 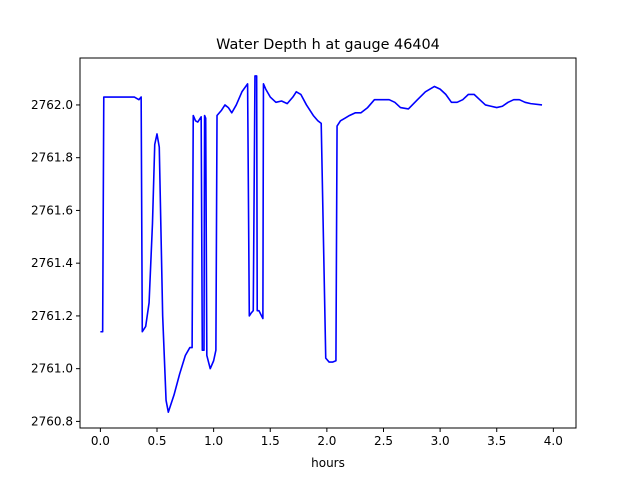 What do you see at coordinates (553, 441) in the screenshot?
I see `x-tick-label: 4.0` at bounding box center [553, 441].